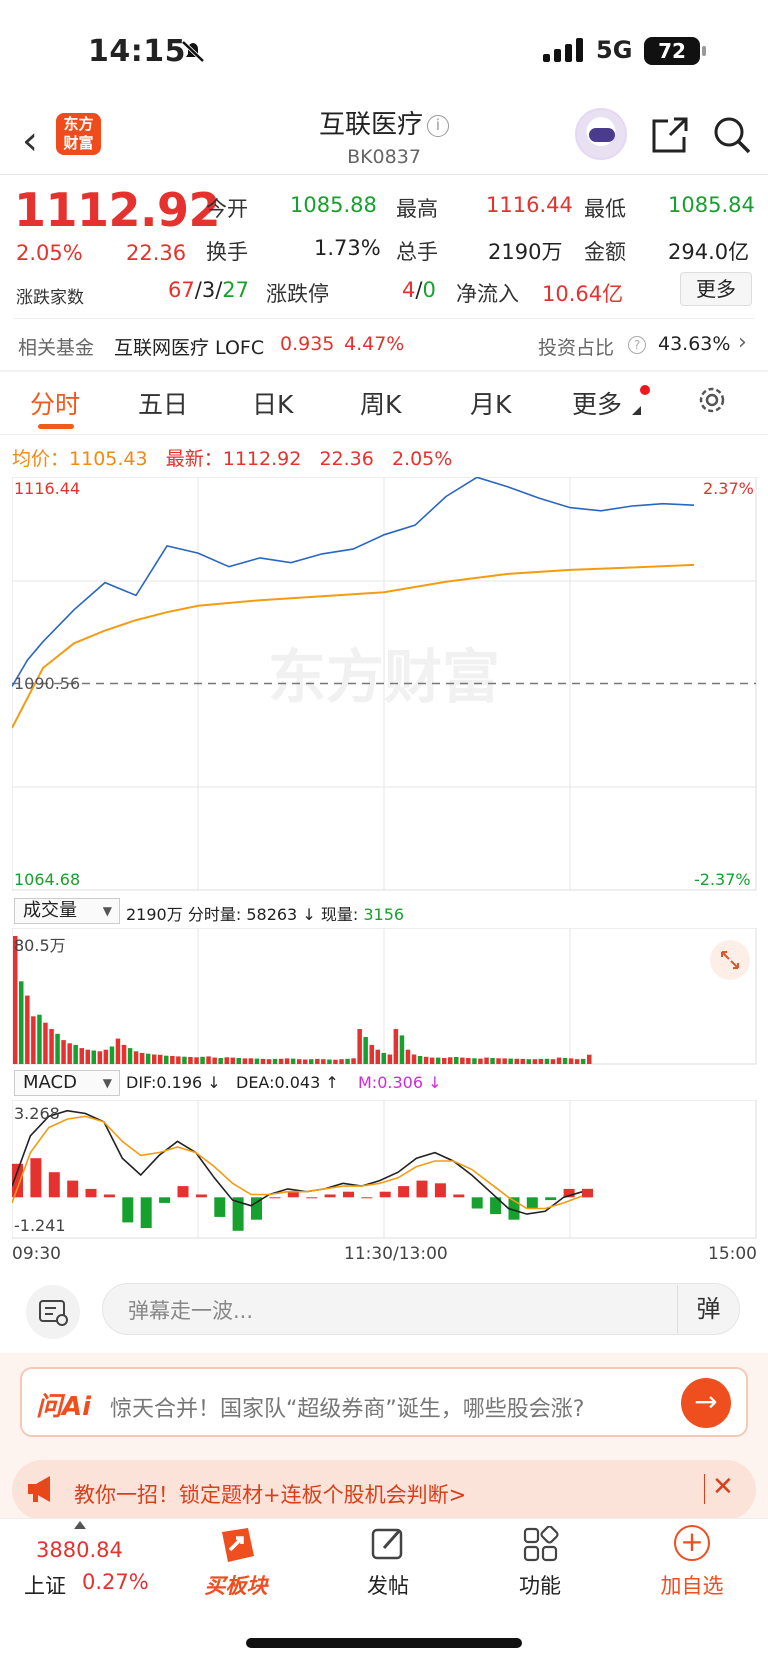 Image resolution: width=768 pixels, height=1665 pixels. I want to click on fund-name: 互联网医疗 LOFC, so click(189, 348).